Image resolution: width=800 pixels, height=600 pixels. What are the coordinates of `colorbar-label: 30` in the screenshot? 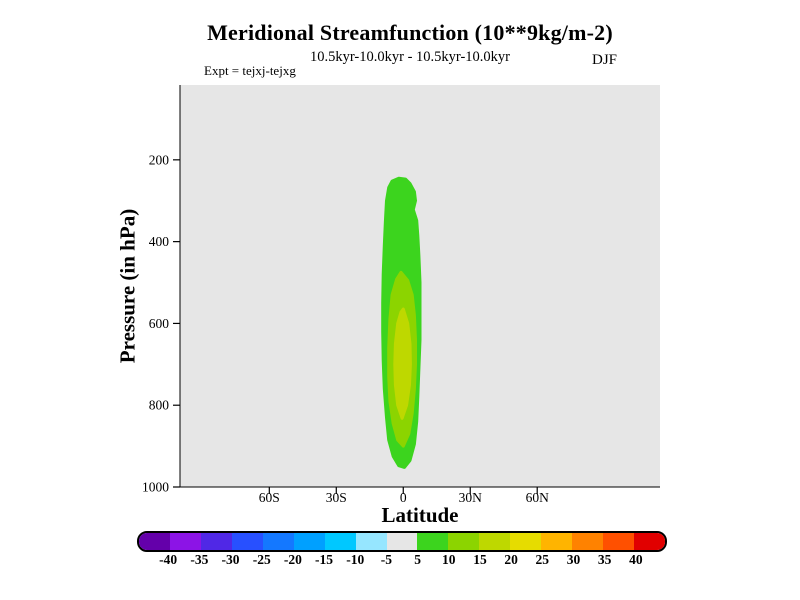 It's located at (573, 559).